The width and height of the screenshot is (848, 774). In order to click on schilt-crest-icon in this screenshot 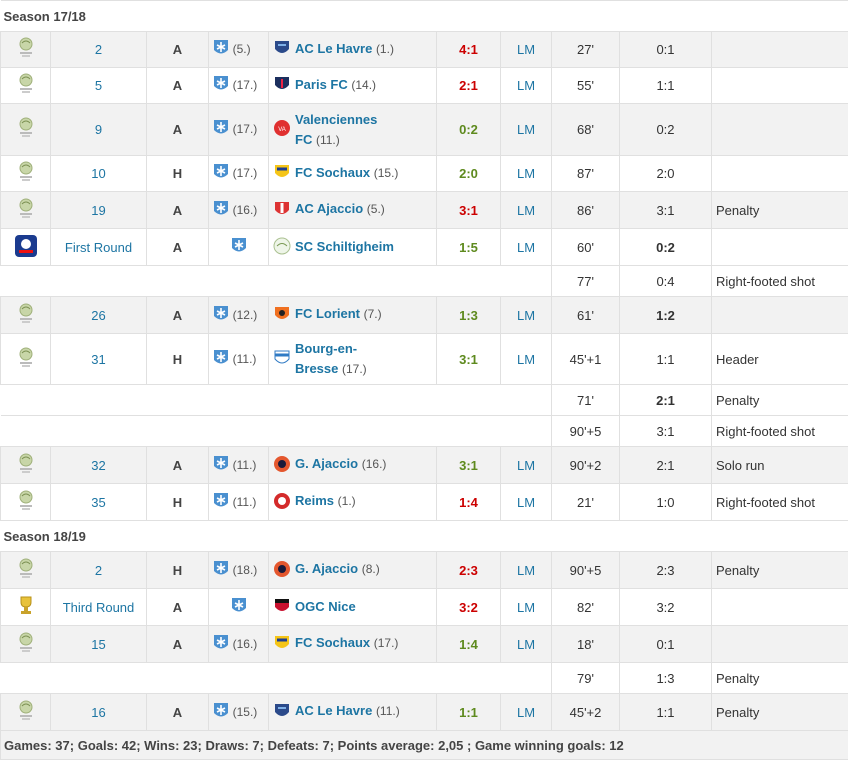, I will do `click(282, 247)`.